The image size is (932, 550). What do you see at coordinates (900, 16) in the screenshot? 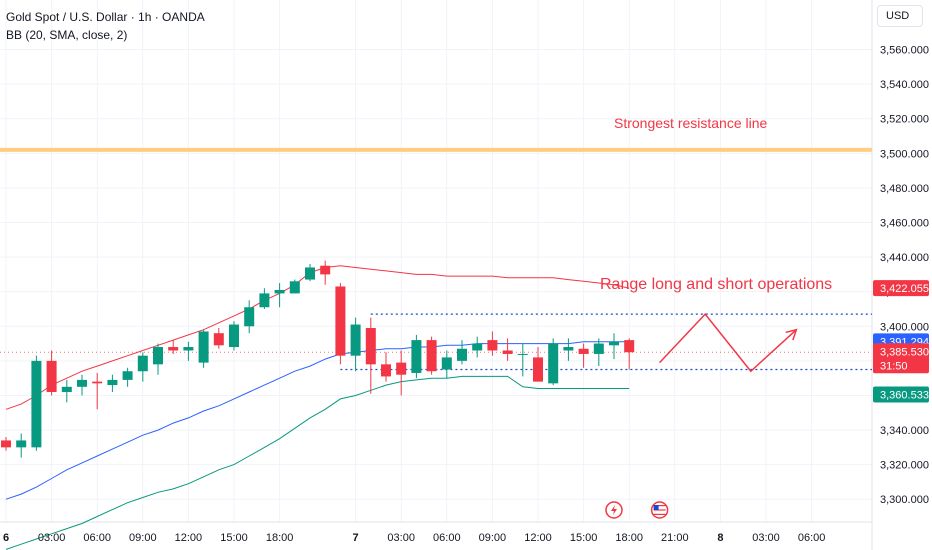
I see `currency-button: USD` at bounding box center [900, 16].